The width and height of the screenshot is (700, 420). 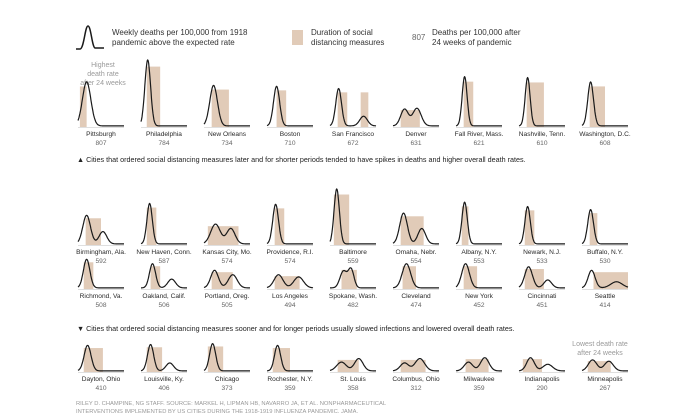 What do you see at coordinates (419, 37) in the screenshot?
I see `legend-value-sample: 807` at bounding box center [419, 37].